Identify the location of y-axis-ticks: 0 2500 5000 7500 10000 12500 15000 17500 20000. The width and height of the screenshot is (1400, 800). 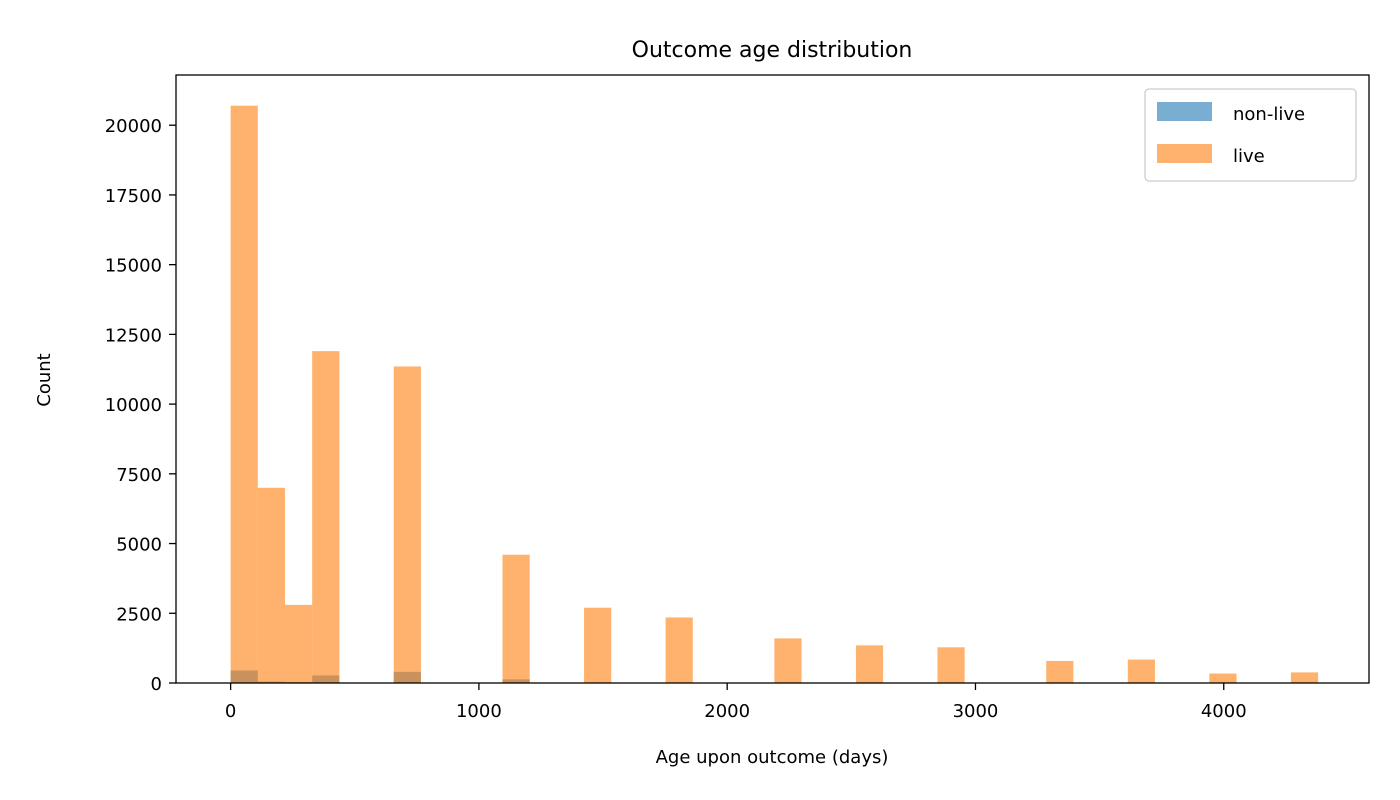
(140, 405).